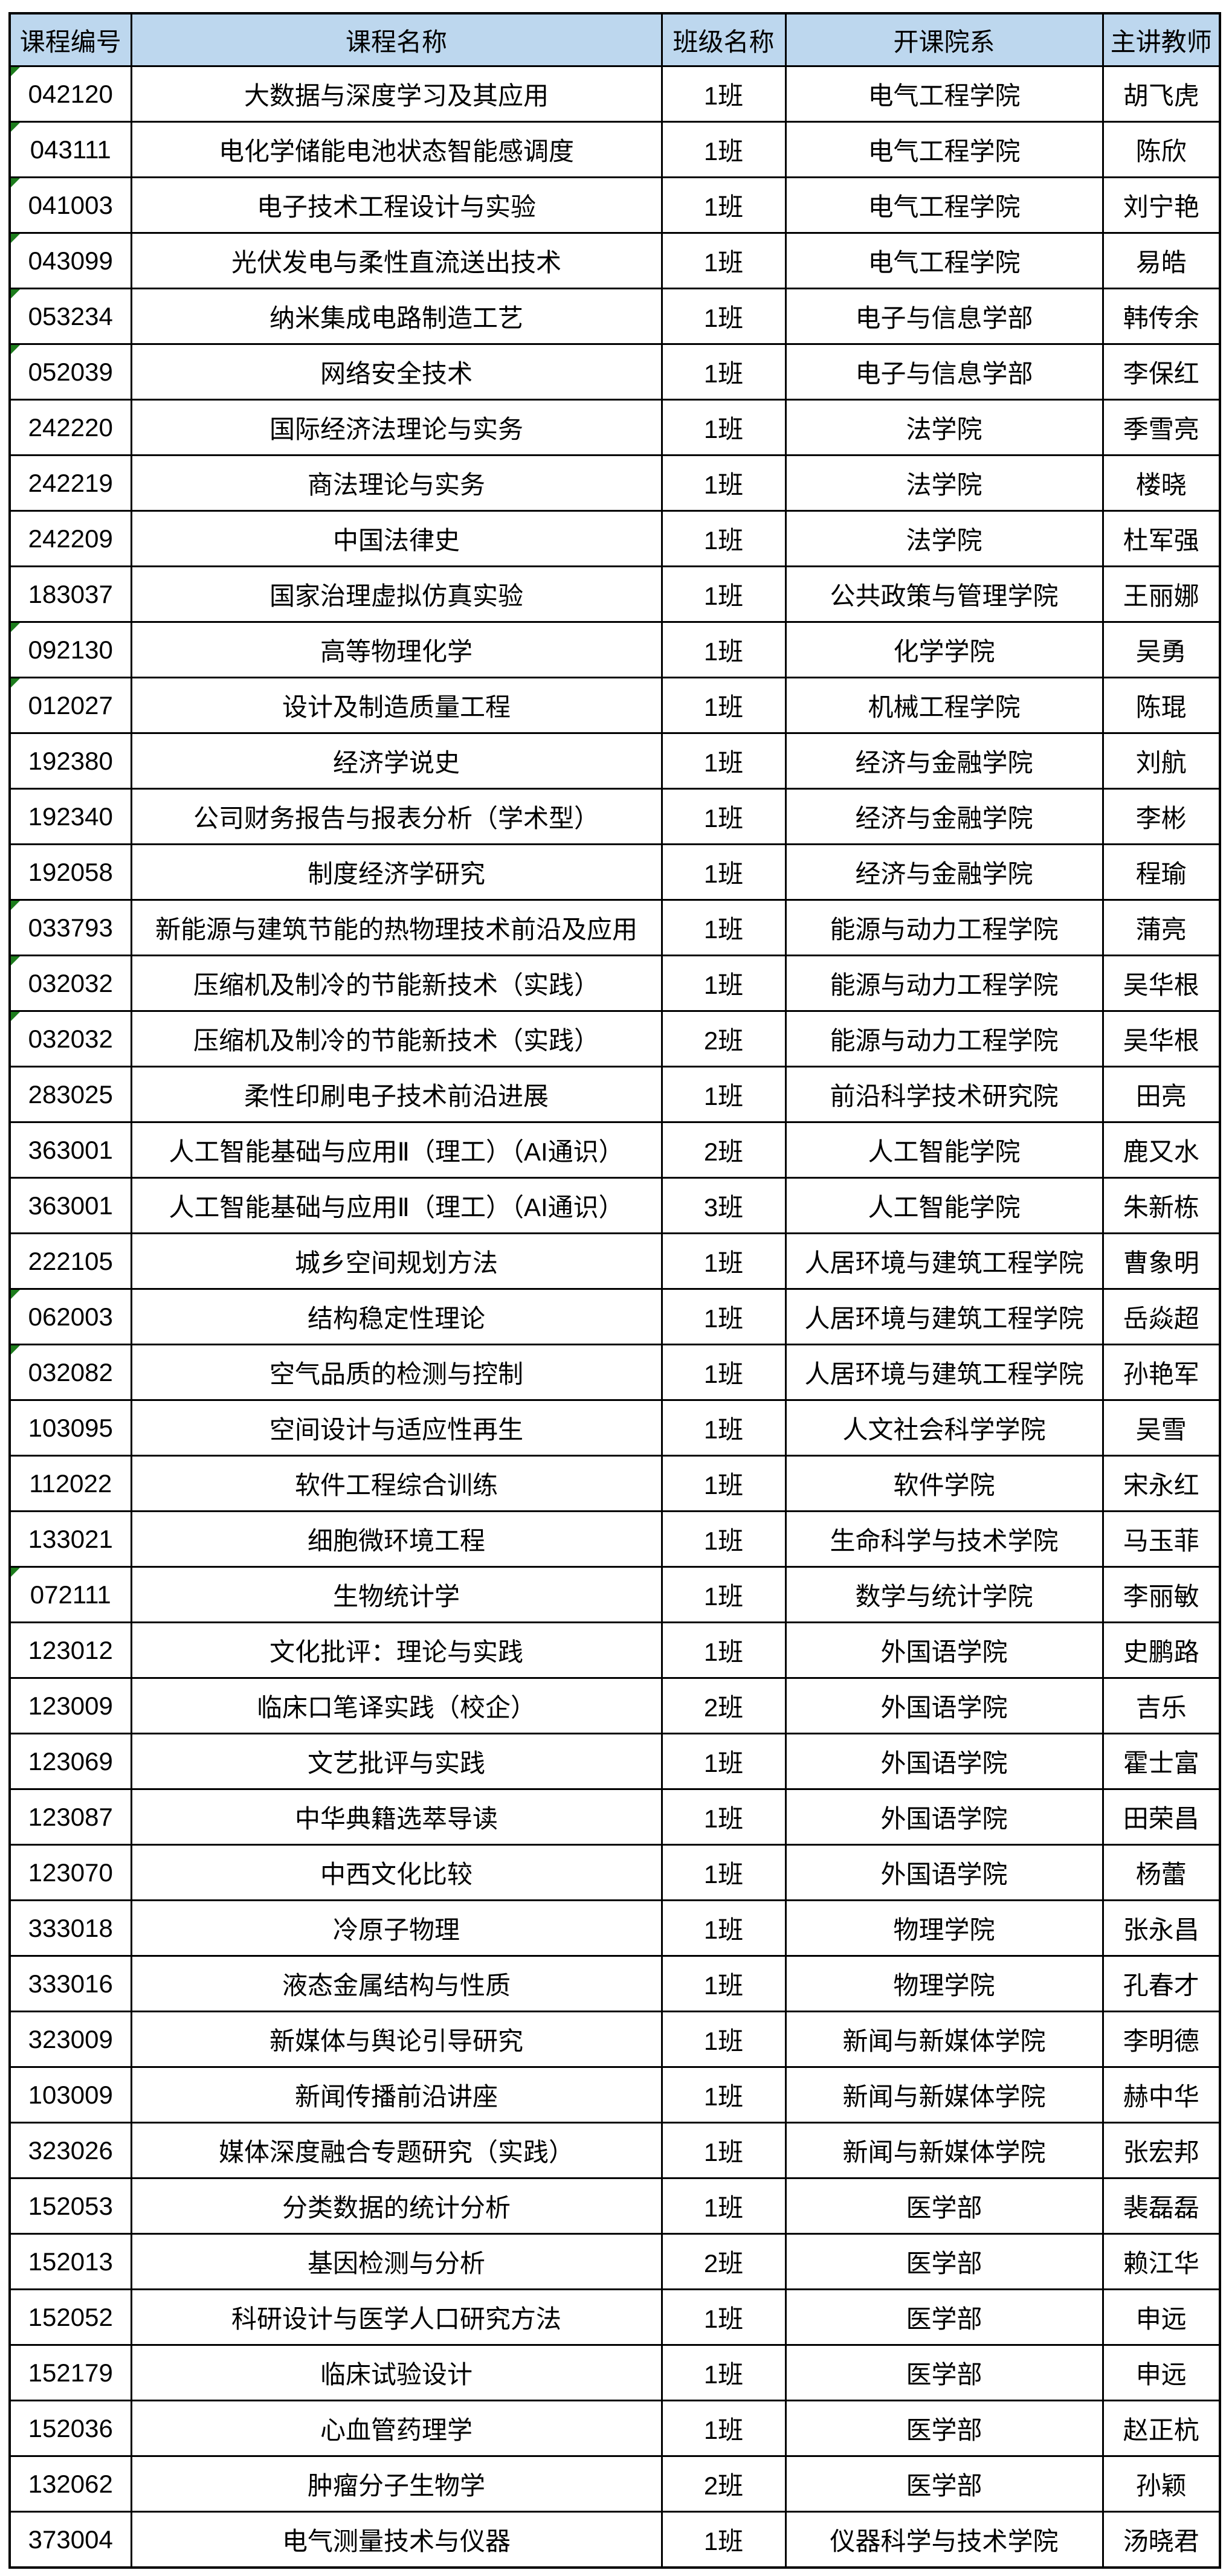  What do you see at coordinates (1161, 1372) in the screenshot?
I see `teacher-cell: 孙艳军` at bounding box center [1161, 1372].